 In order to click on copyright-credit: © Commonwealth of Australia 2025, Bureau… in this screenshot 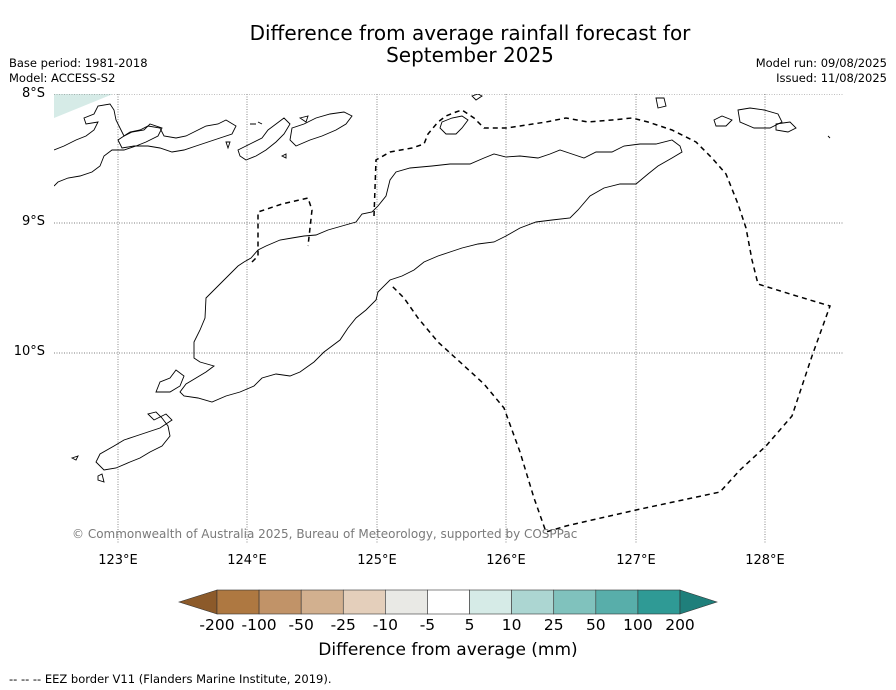, I will do `click(325, 534)`.